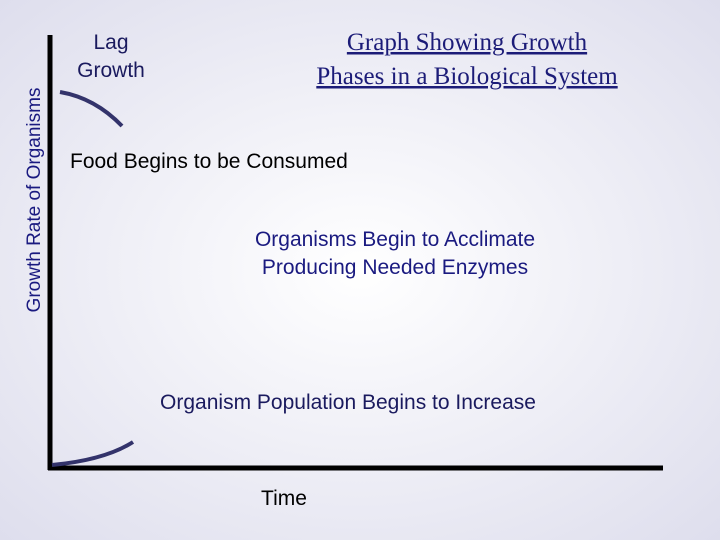  Describe the element at coordinates (93, 453) in the screenshot. I see `growth-curve` at that location.